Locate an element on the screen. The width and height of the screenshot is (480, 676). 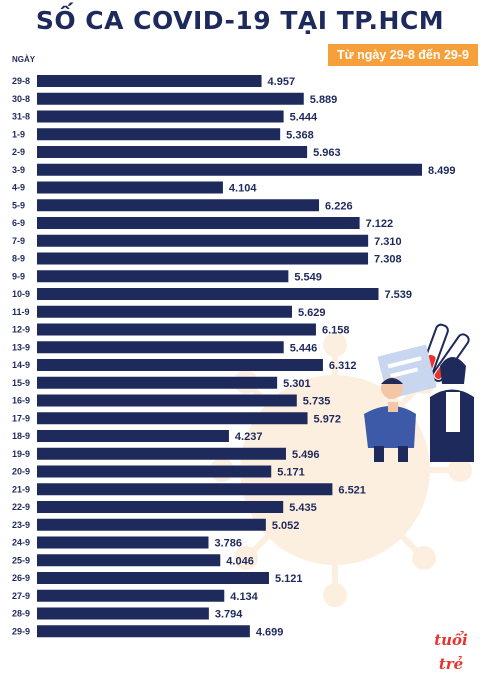
category-label: 21-9 is located at coordinates (21, 489).